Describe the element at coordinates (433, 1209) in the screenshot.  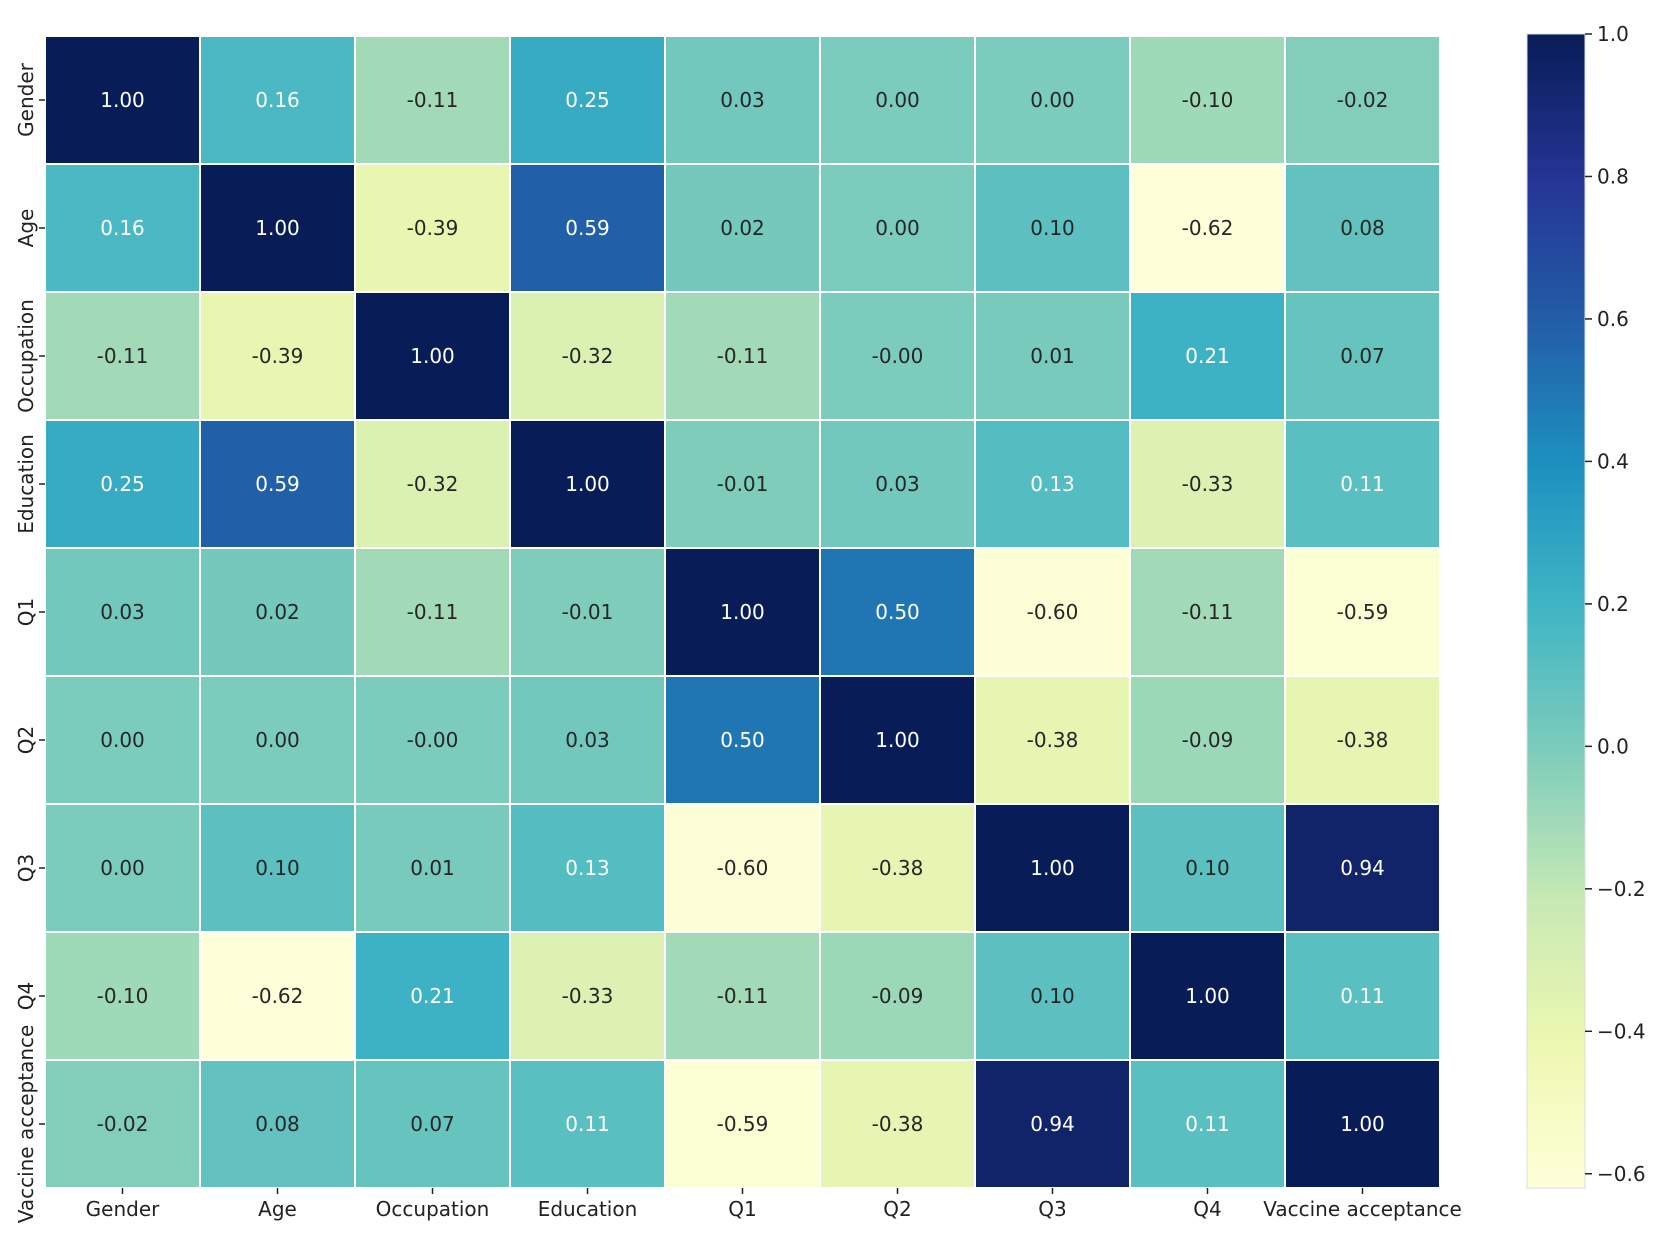
I see `x-tick-label: Occupation` at that location.